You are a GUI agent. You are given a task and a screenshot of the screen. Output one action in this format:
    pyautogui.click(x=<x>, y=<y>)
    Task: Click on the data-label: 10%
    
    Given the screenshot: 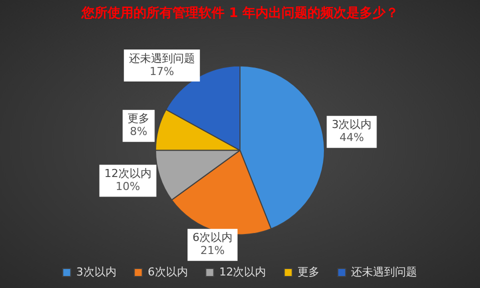 What is the action you would take?
    pyautogui.click(x=128, y=187)
    